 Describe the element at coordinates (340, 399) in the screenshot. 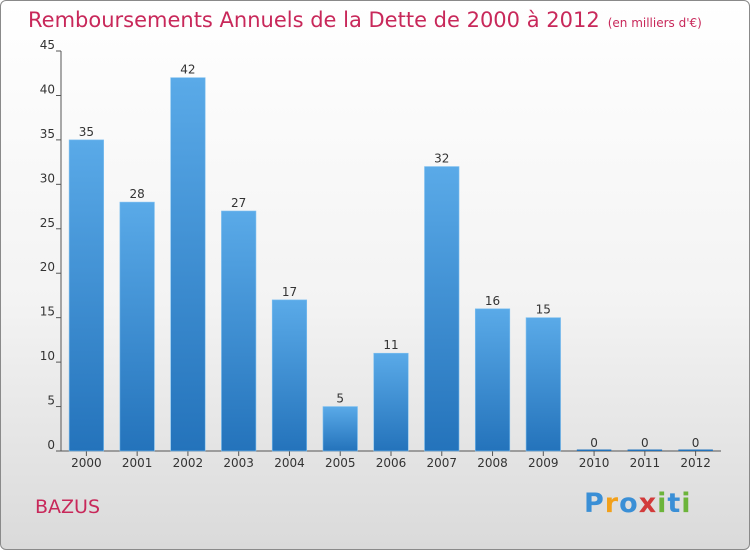

I see `value-label: 5` at that location.